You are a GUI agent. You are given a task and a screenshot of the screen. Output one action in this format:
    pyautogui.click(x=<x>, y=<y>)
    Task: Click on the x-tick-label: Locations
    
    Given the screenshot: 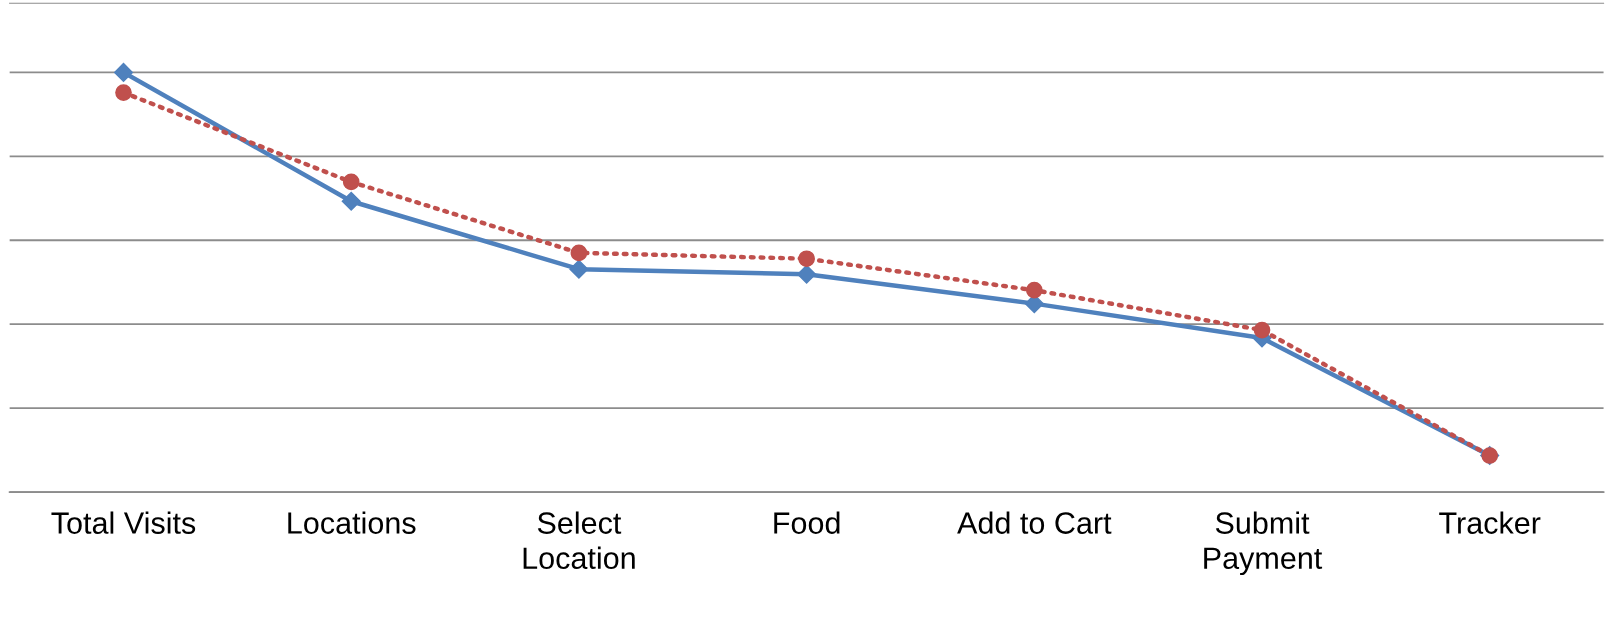 What is the action you would take?
    pyautogui.click(x=352, y=522)
    